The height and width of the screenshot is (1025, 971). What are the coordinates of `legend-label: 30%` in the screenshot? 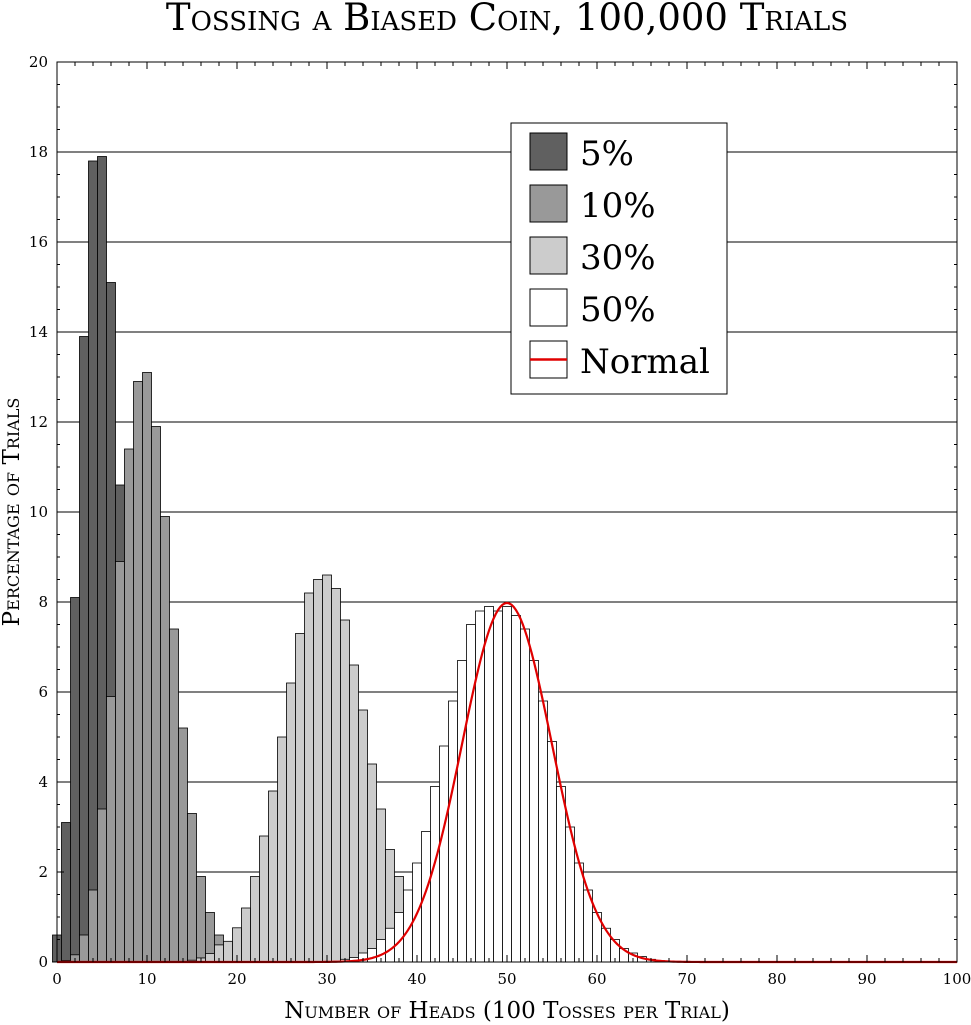 It's located at (618, 258).